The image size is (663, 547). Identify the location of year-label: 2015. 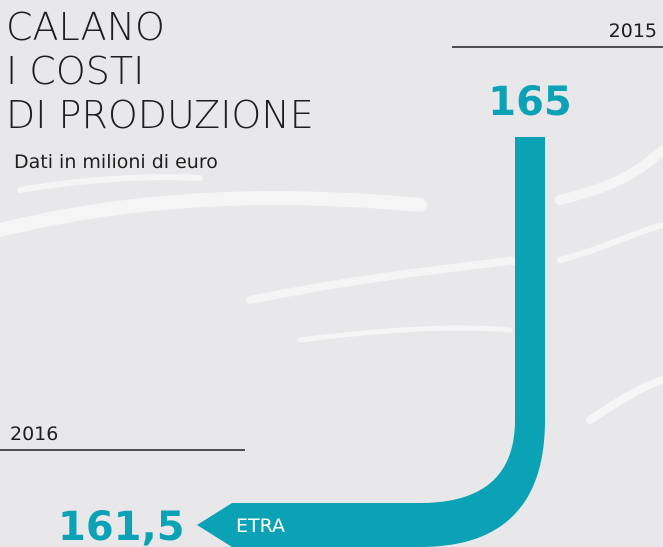
(633, 31).